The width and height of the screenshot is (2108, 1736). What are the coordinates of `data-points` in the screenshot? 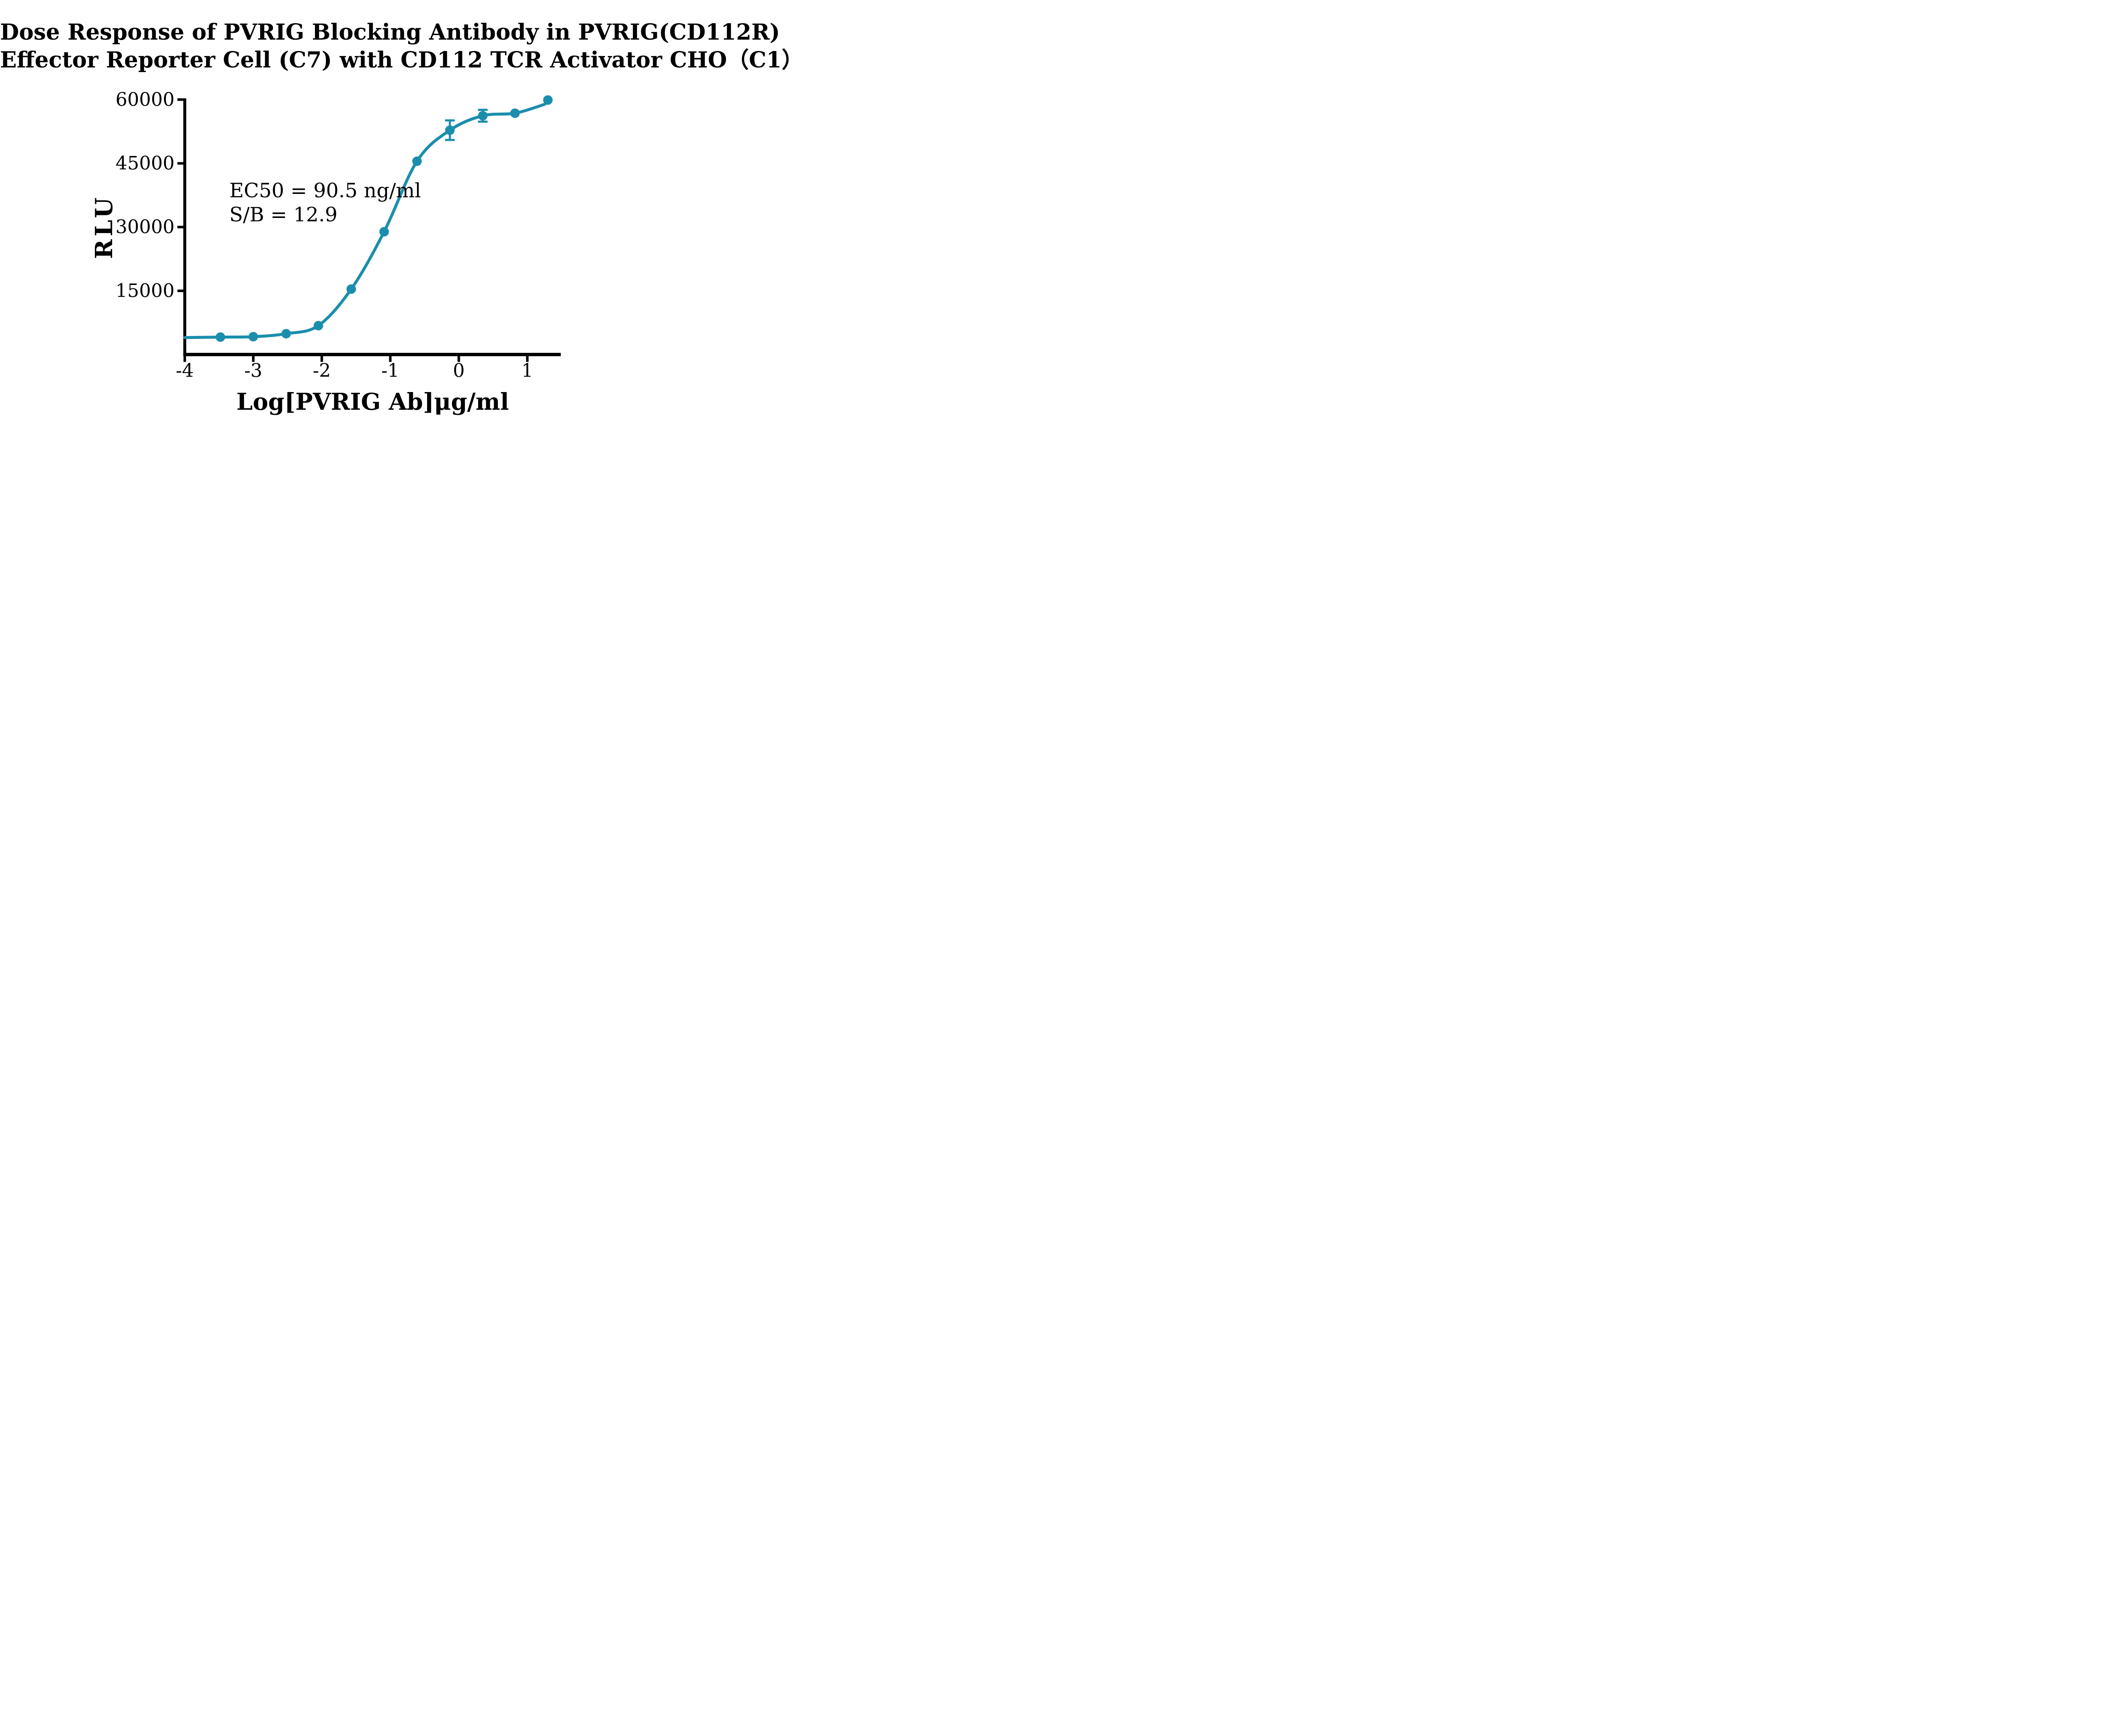 It's located at (384, 218).